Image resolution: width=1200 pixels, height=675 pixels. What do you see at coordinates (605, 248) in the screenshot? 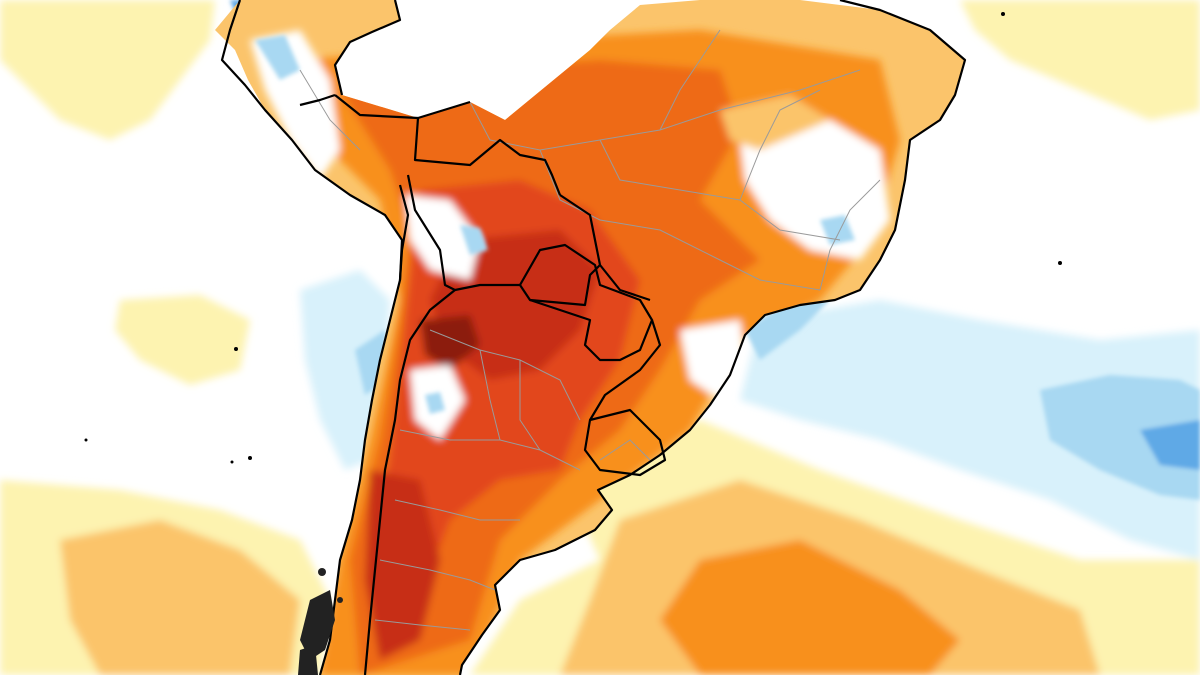
I see `border-bolivia-brazil` at bounding box center [605, 248].